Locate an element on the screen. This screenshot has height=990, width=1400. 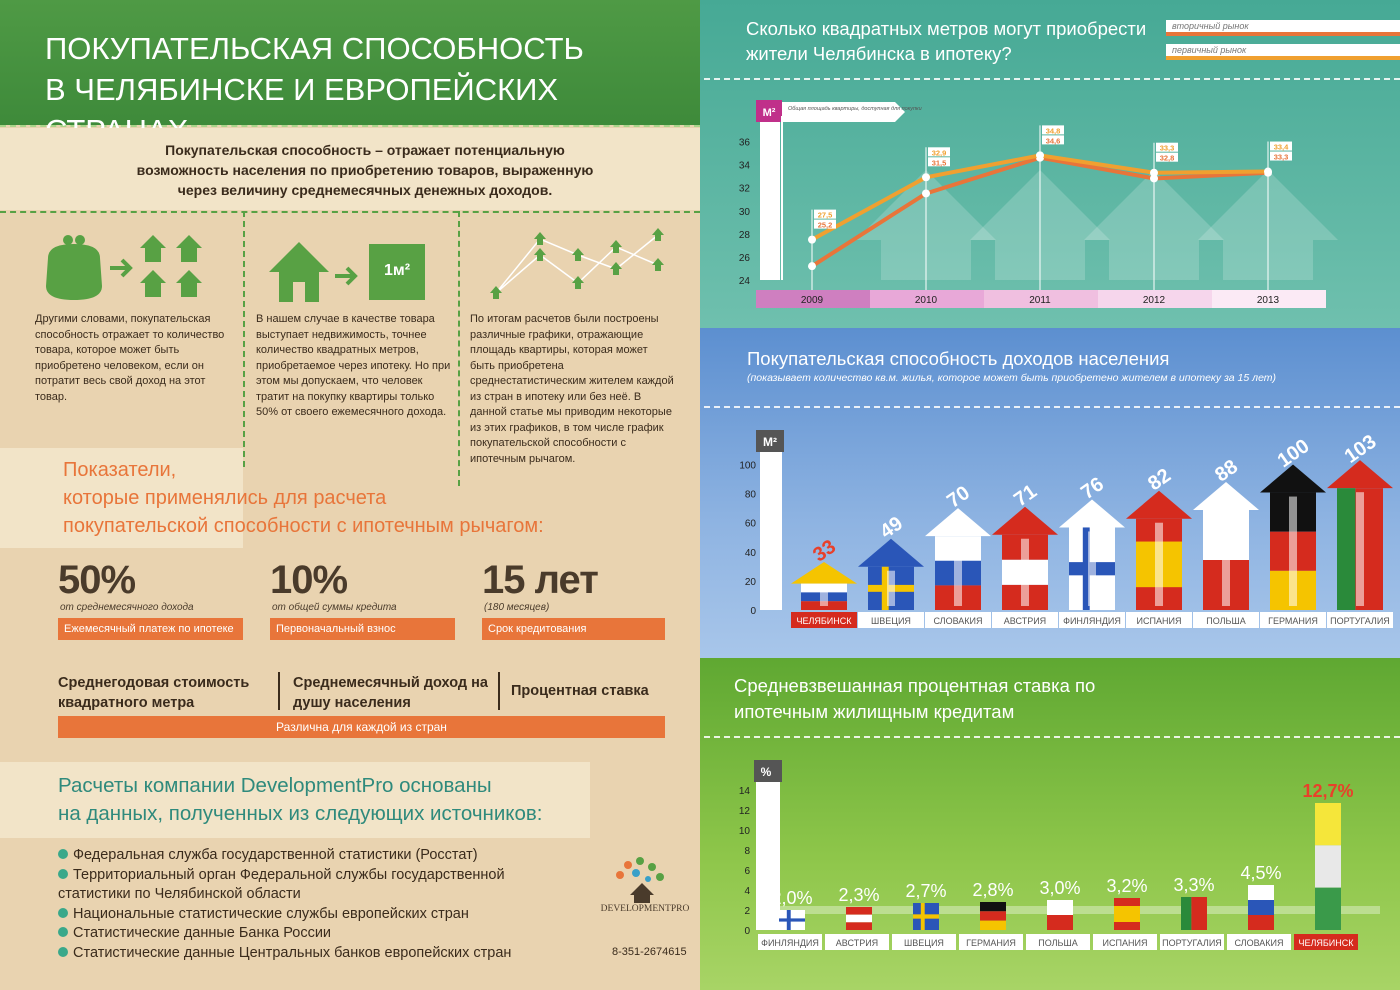
company-phone: 8-351-2674615 is located at coordinates (649, 952).